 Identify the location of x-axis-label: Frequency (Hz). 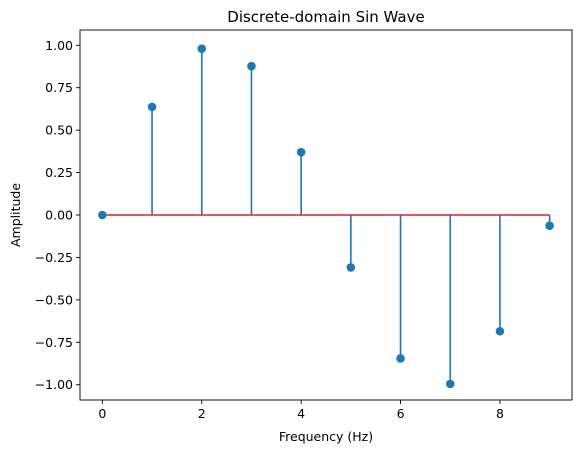
(326, 436).